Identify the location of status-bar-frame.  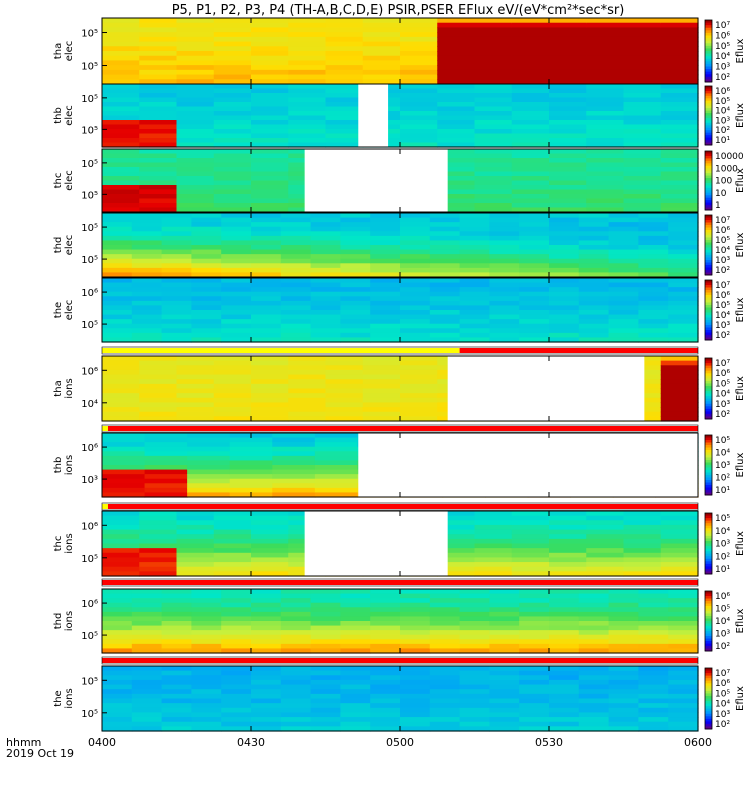
(400, 506).